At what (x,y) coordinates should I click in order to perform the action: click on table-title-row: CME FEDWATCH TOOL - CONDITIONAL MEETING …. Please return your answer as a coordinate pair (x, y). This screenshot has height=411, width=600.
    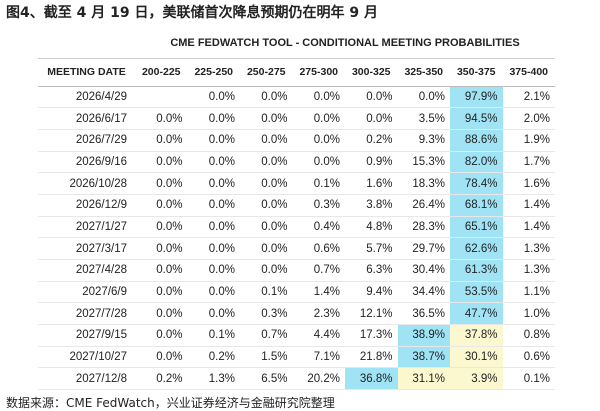
    Looking at the image, I should click on (296, 43).